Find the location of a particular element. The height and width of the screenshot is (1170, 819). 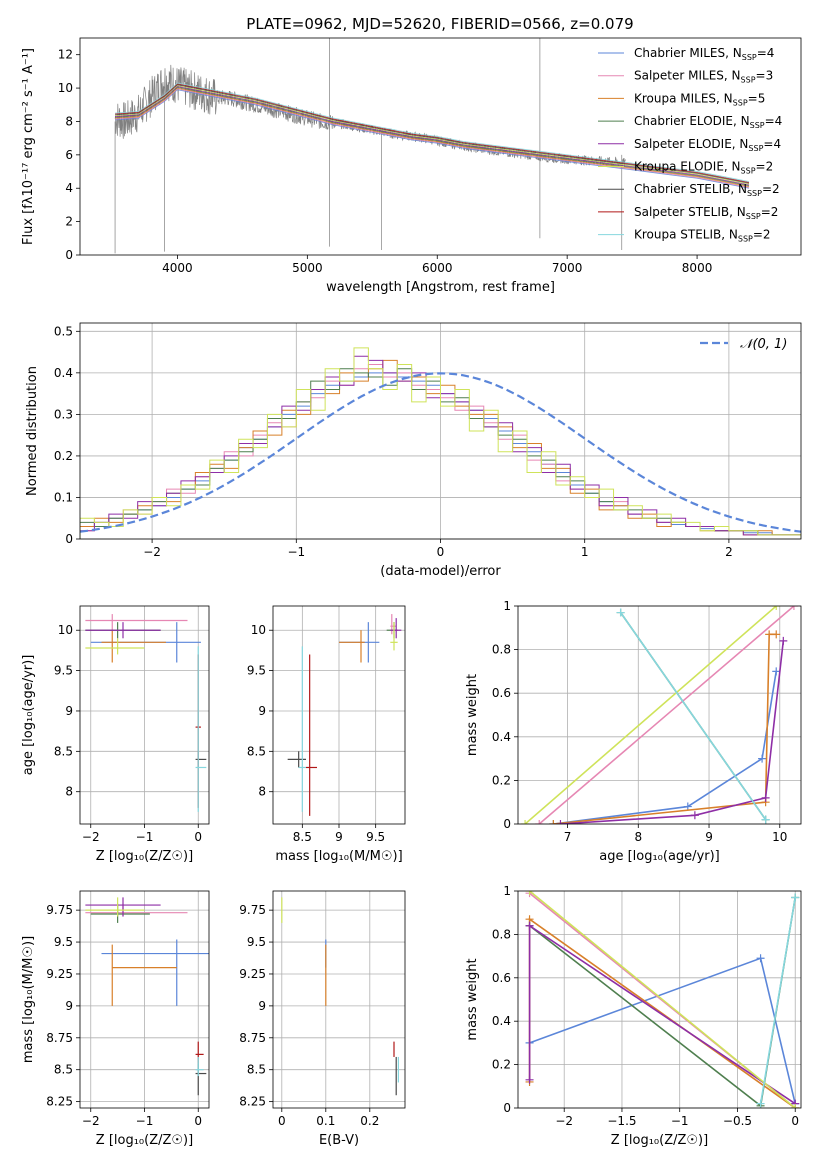

y-axis-label: Flux [fλ10⁻¹⁷ erg cm⁻² s⁻¹ A⁻¹] is located at coordinates (28, 146).